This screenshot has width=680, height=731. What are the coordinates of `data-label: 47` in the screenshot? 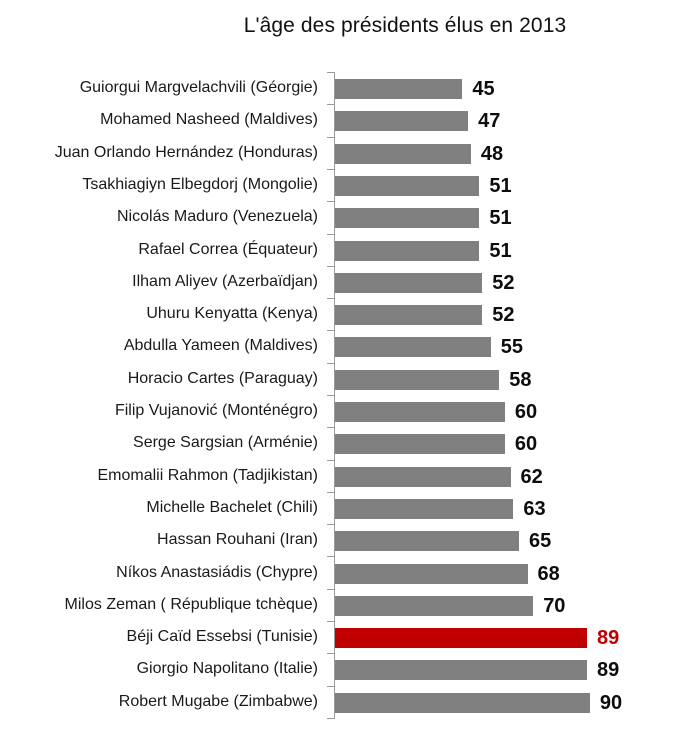 It's located at (489, 121).